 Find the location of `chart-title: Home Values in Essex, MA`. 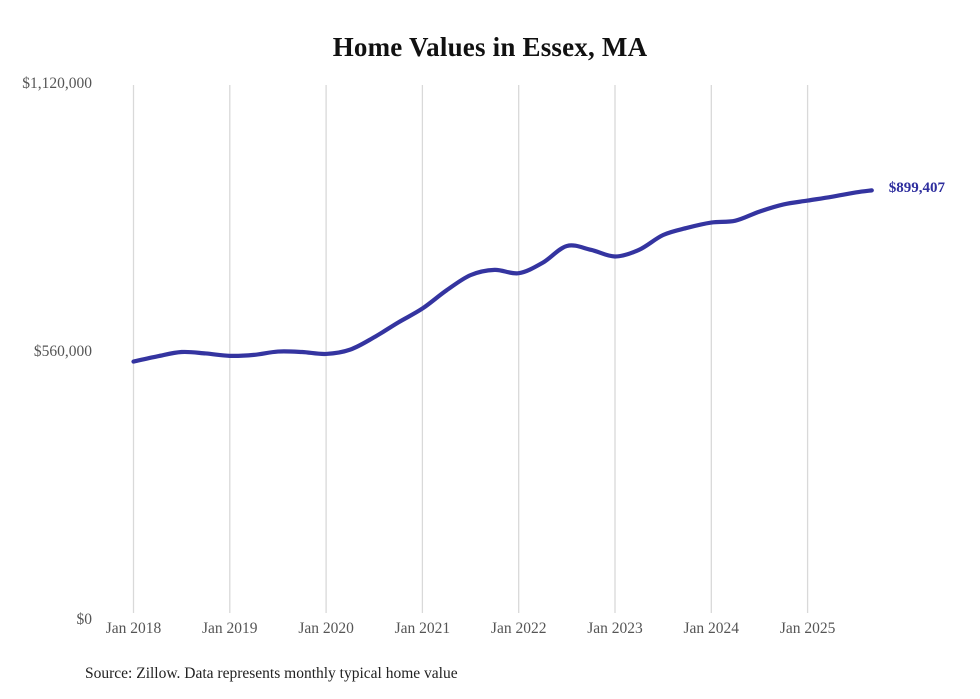

chart-title: Home Values in Essex, MA is located at coordinates (490, 47).